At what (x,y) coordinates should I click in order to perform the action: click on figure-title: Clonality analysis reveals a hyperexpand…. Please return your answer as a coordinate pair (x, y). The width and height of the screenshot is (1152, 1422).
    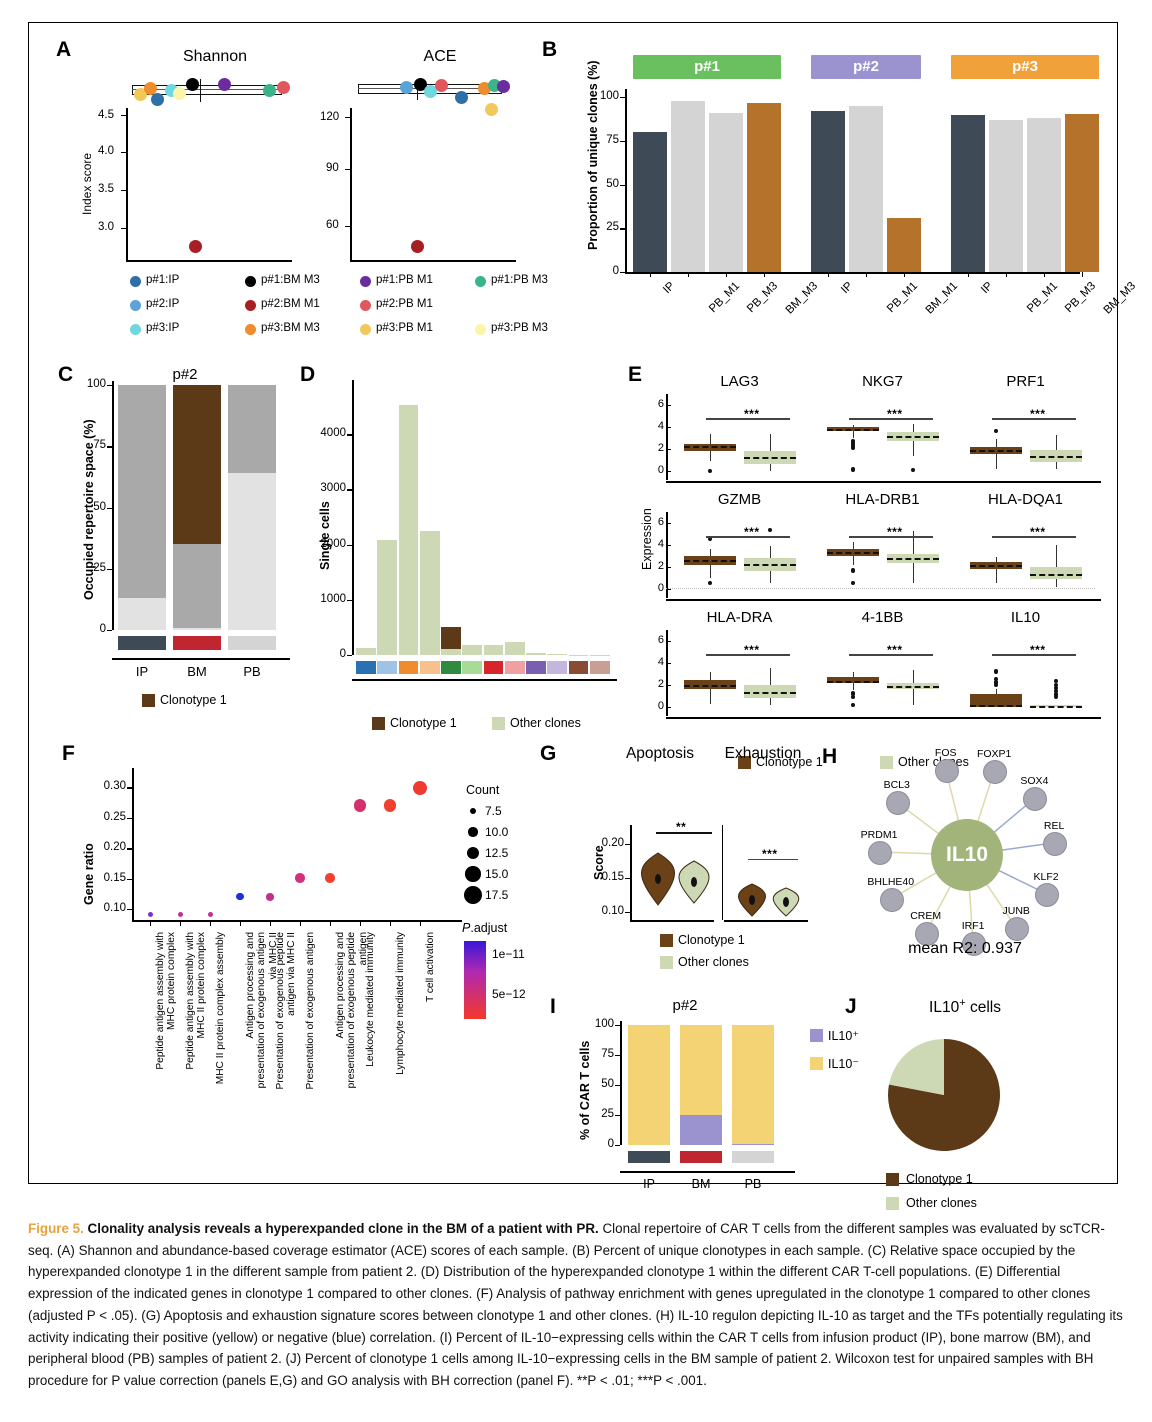
    Looking at the image, I should click on (343, 1228).